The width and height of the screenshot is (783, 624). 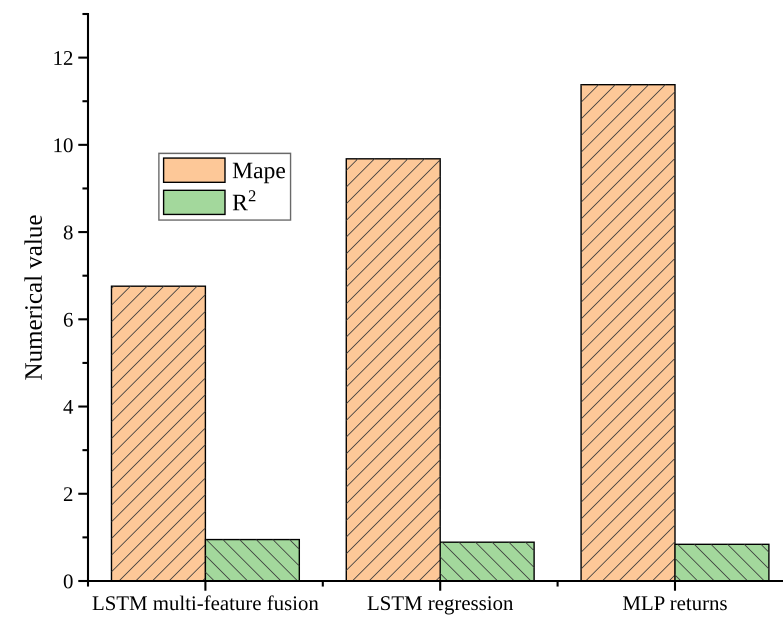 I want to click on y-axis-title: Numerical value, so click(x=33, y=297).